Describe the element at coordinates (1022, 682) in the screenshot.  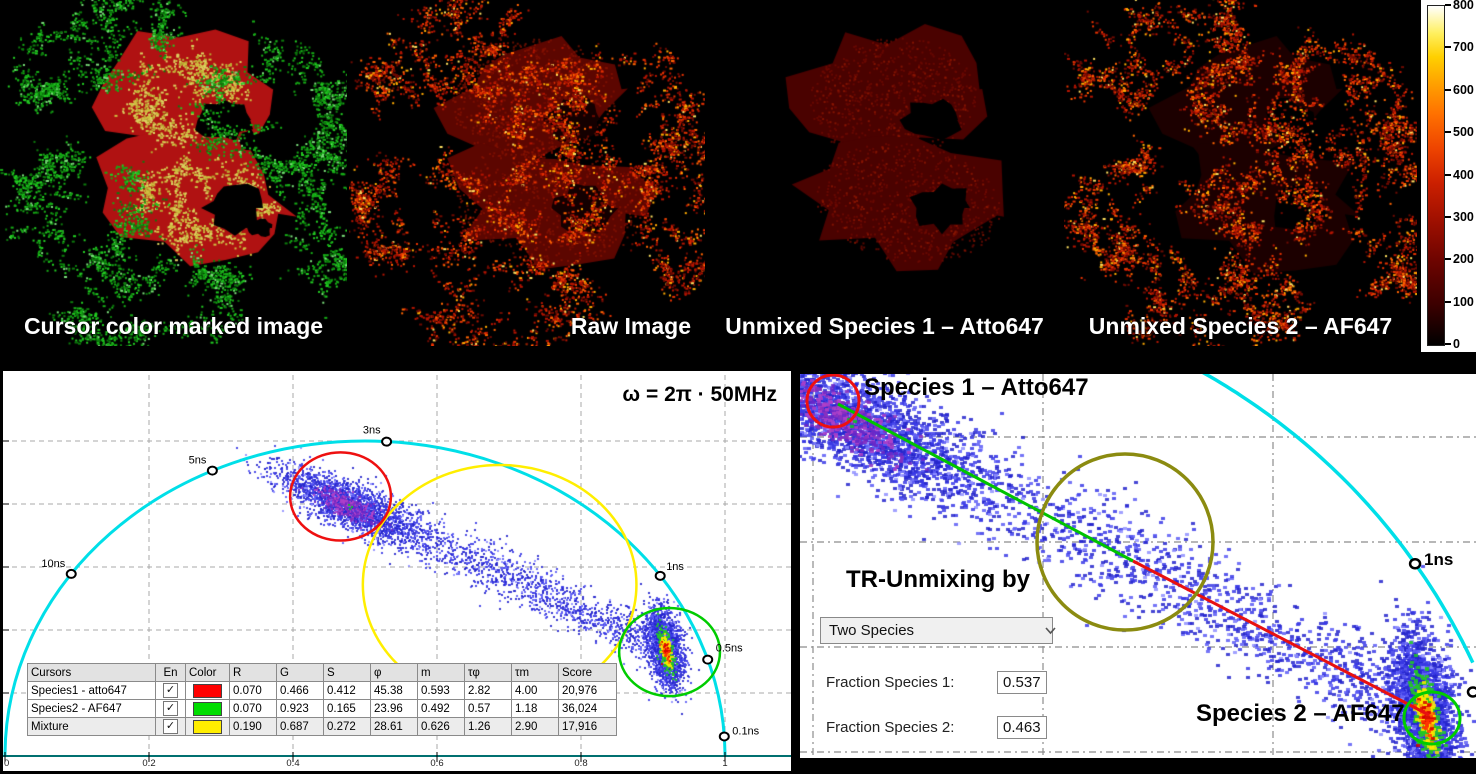
I see `fraction1-field: 0.537` at that location.